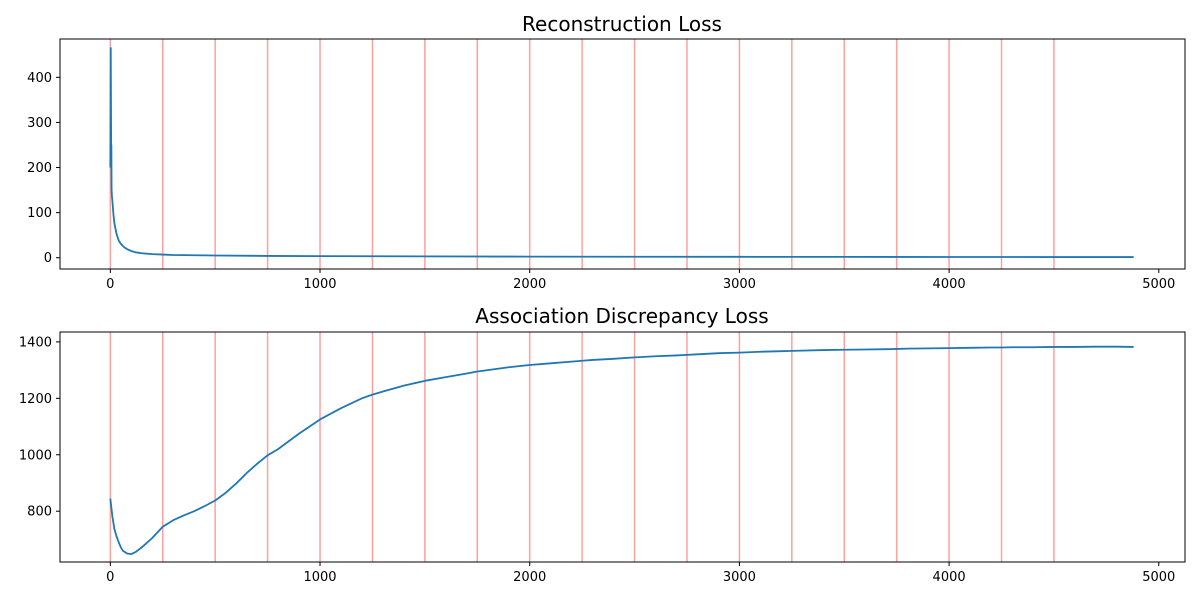 The image size is (1200, 600). Describe the element at coordinates (35, 455) in the screenshot. I see `y-tick-label: 1000` at that location.